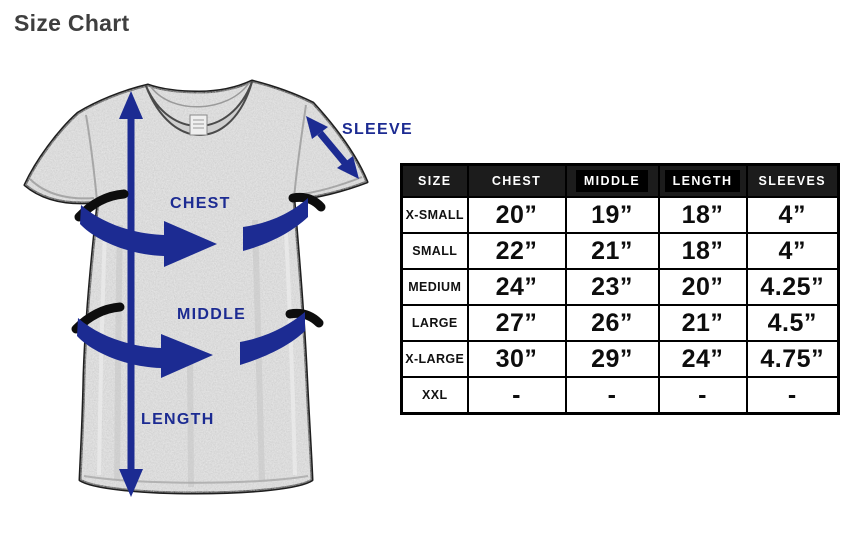 Image resolution: width=851 pixels, height=537 pixels. I want to click on collar, so click(199, 108).